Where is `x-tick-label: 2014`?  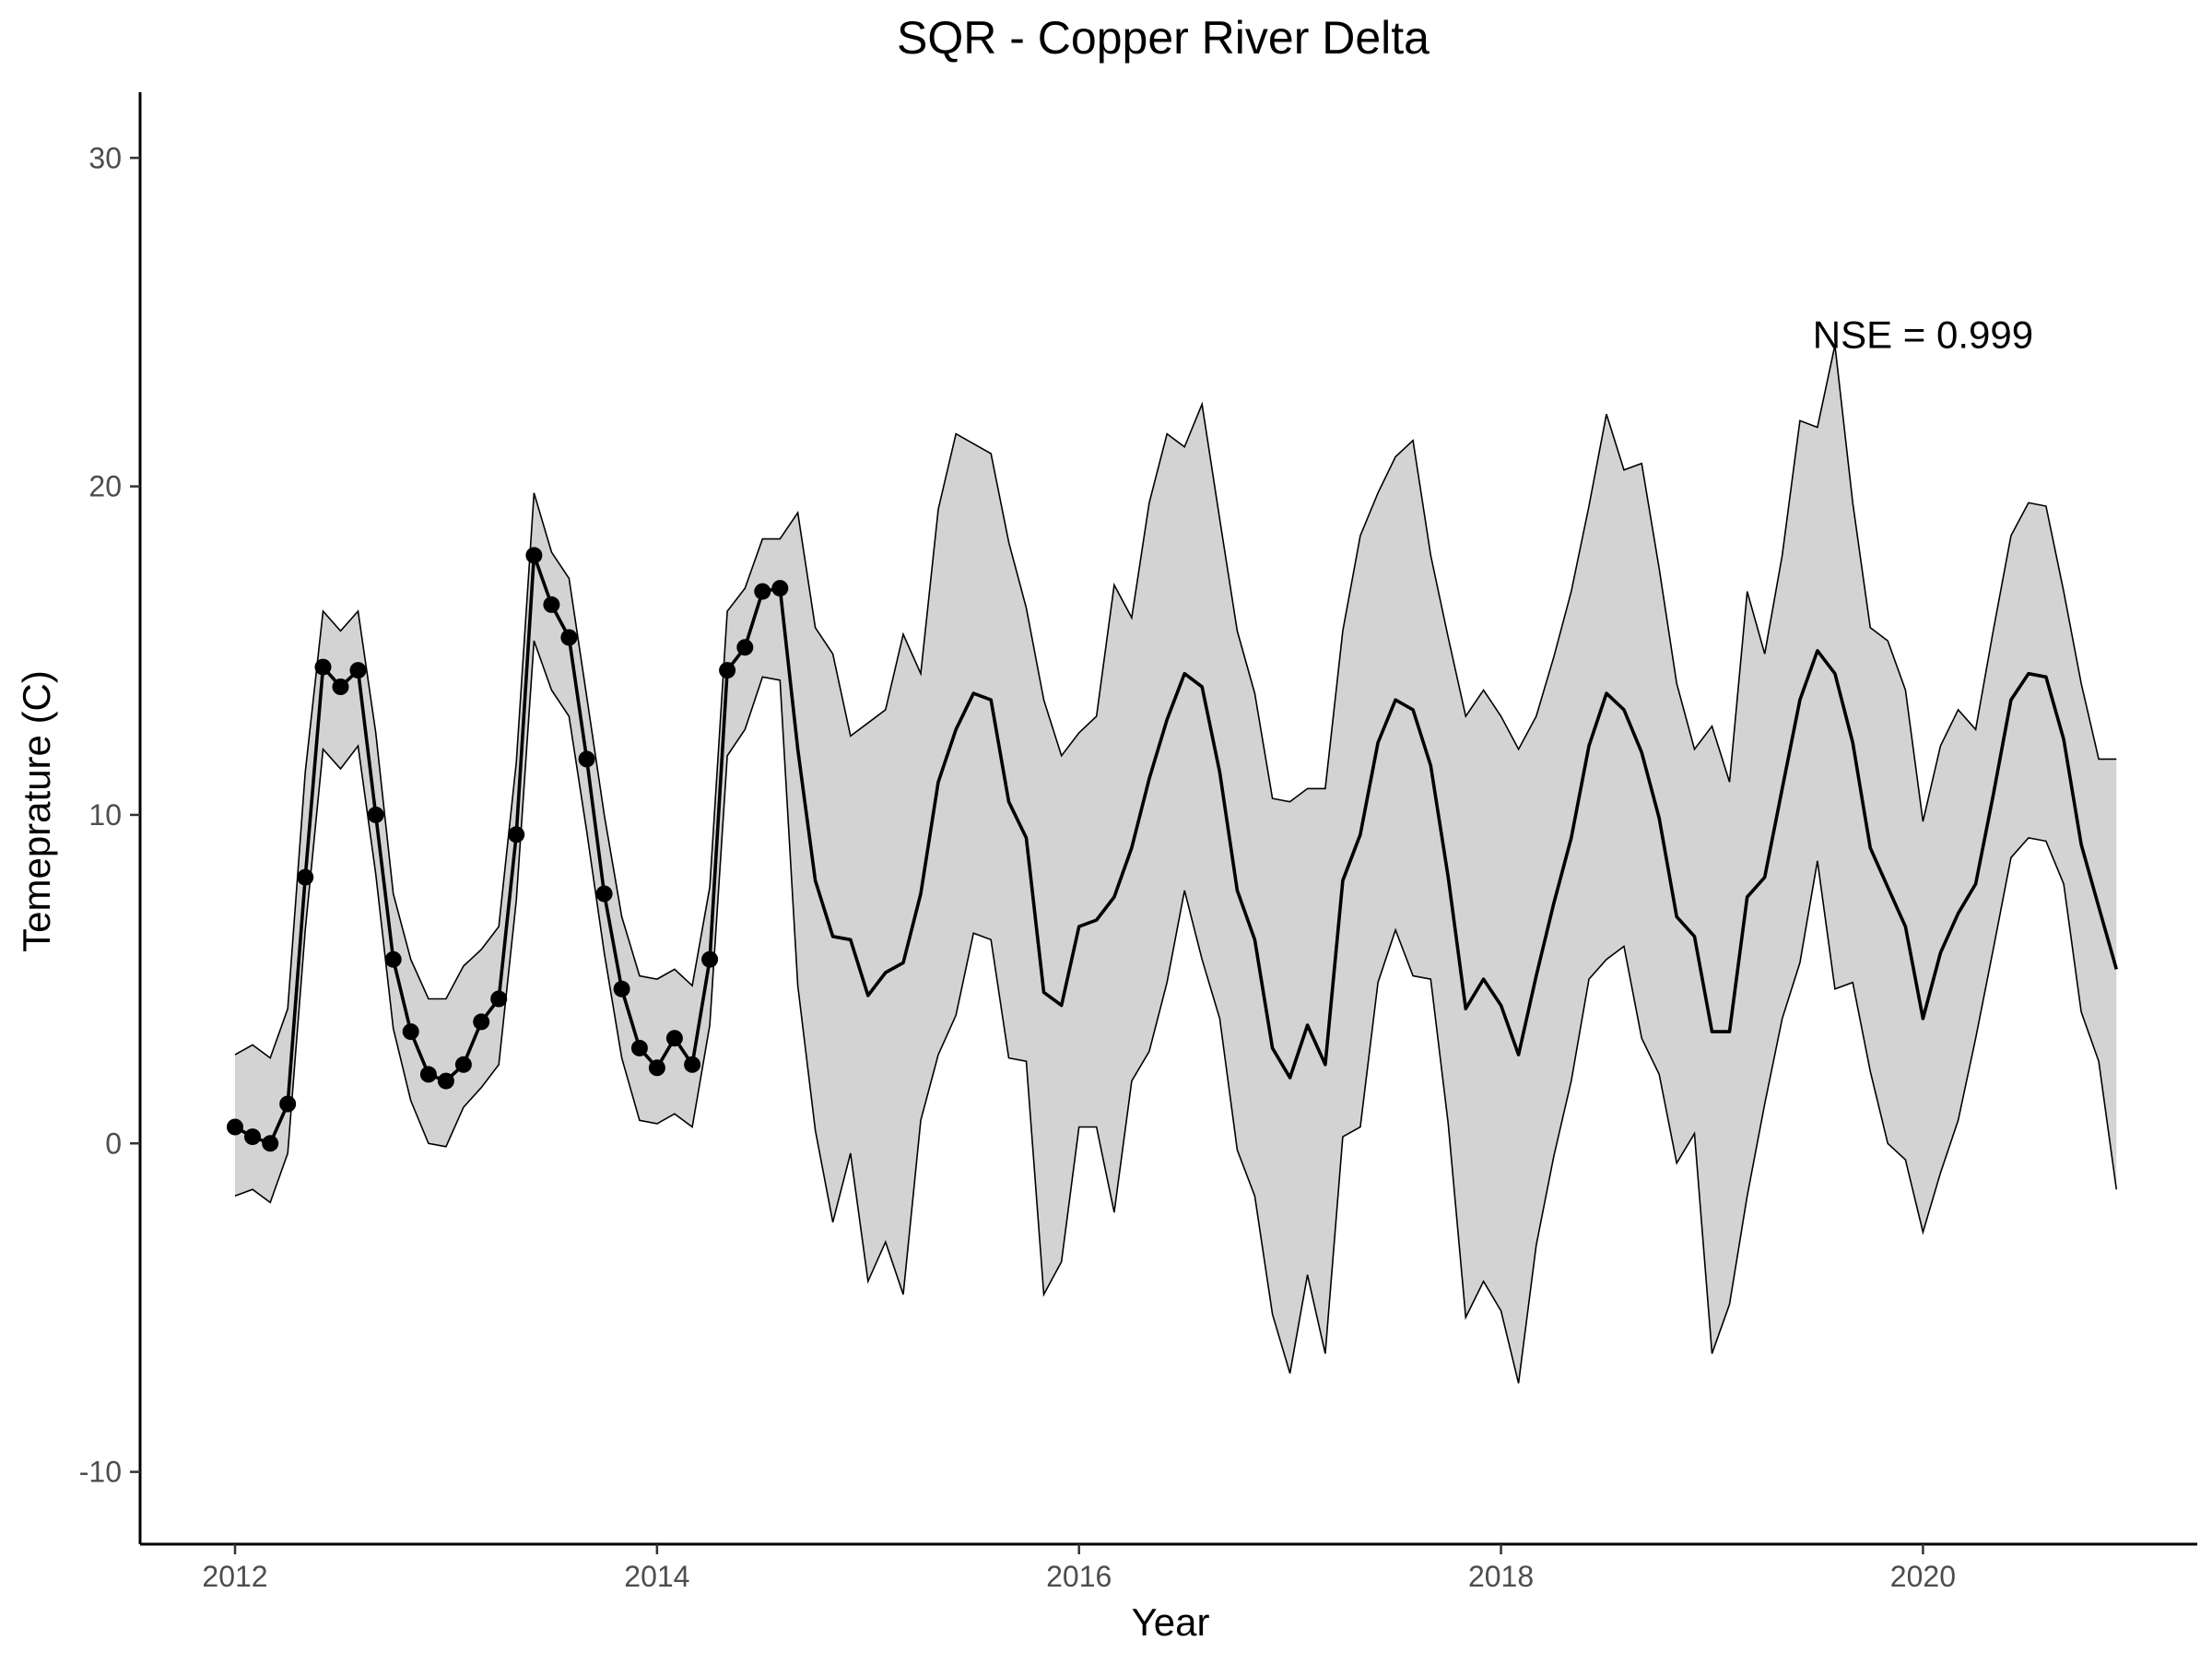 x-tick-label: 2014 is located at coordinates (656, 1576).